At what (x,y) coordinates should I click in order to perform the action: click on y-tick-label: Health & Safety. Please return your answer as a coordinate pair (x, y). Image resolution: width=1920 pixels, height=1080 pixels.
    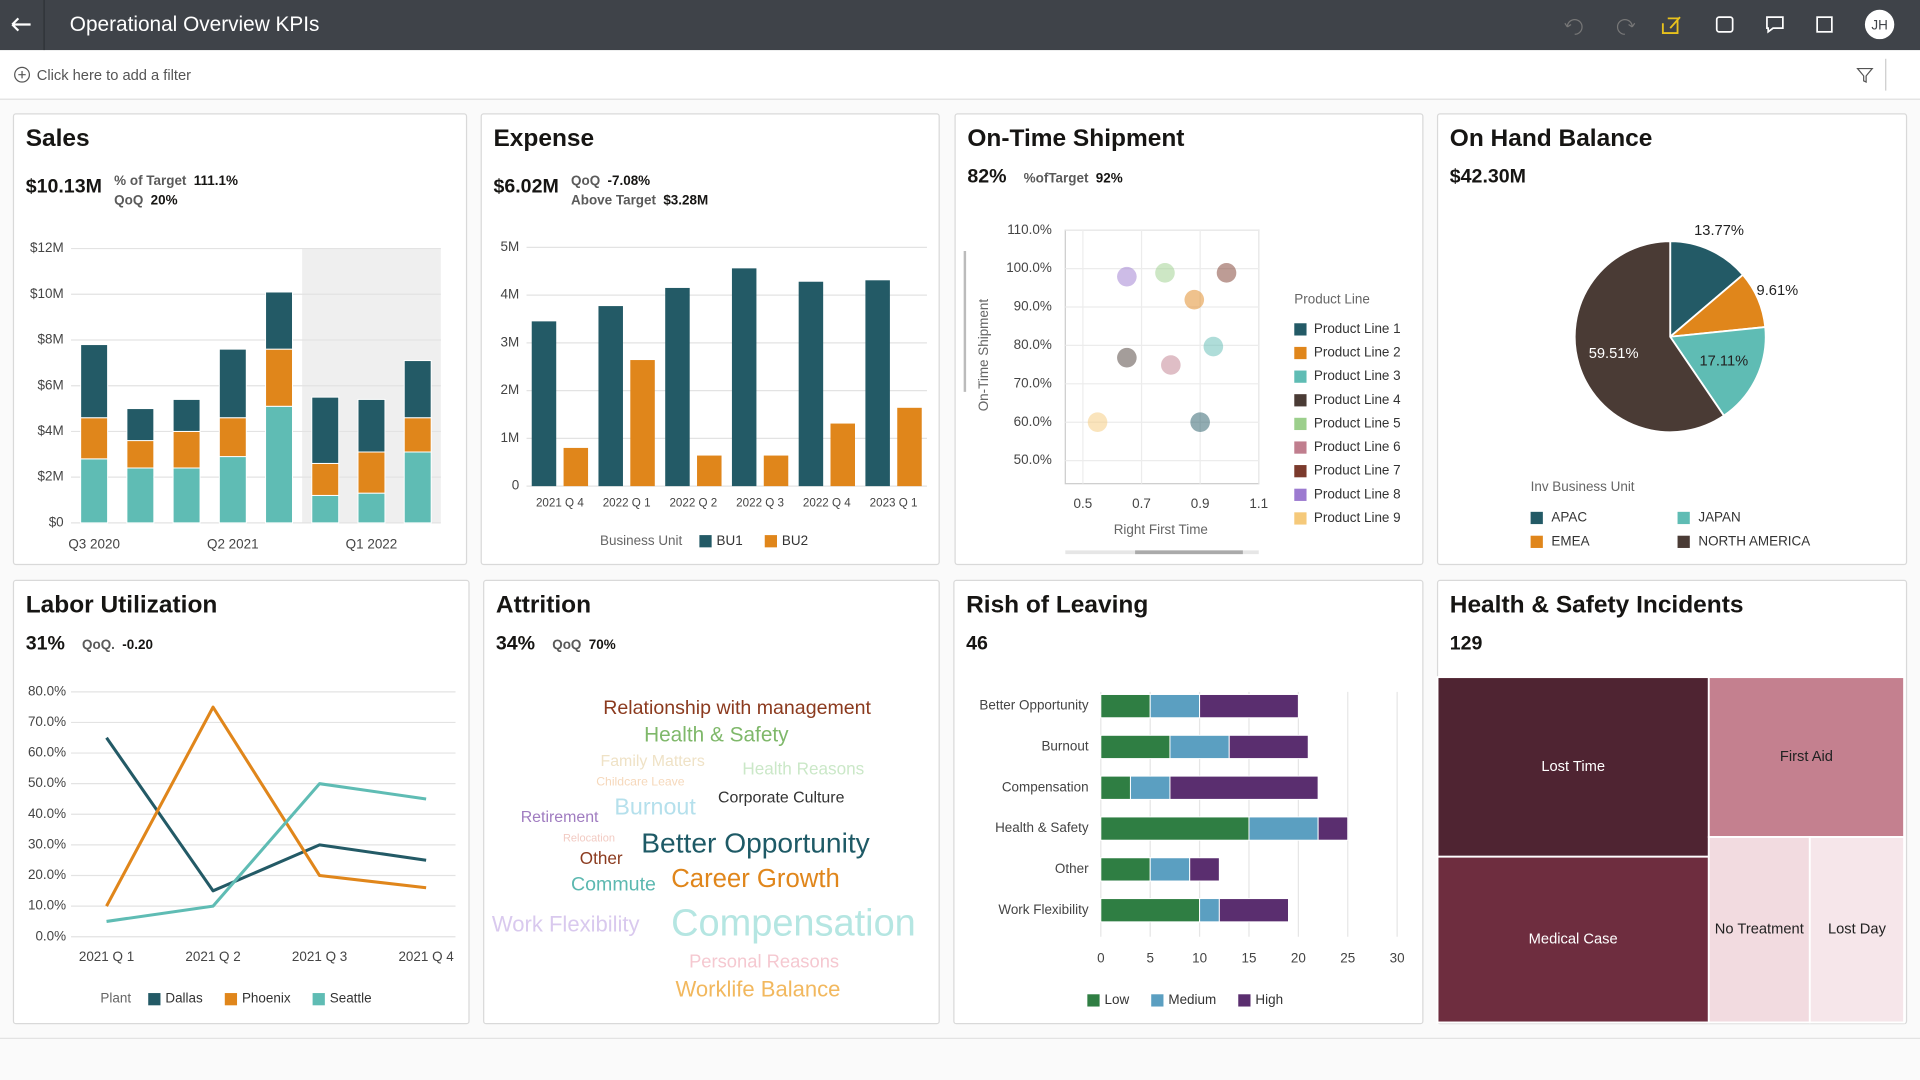
    Looking at the image, I should click on (1042, 827).